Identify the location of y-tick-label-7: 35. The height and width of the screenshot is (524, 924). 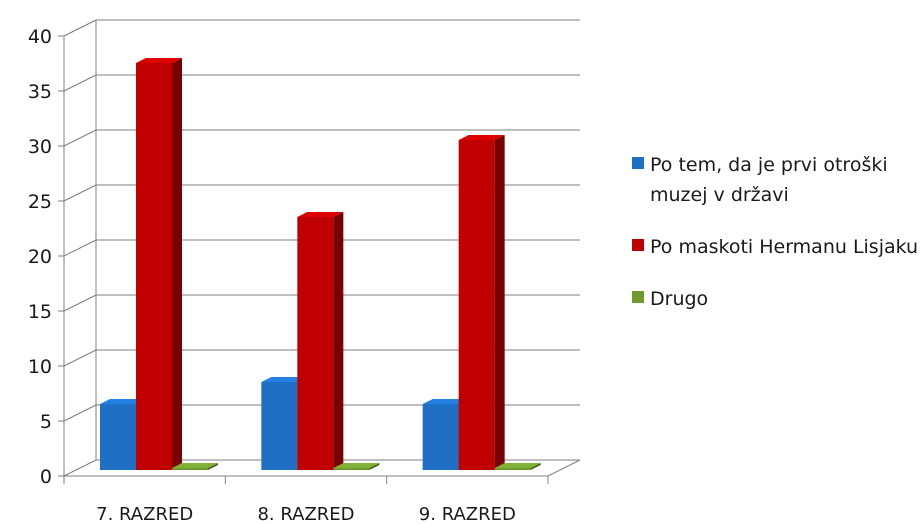
(40, 92).